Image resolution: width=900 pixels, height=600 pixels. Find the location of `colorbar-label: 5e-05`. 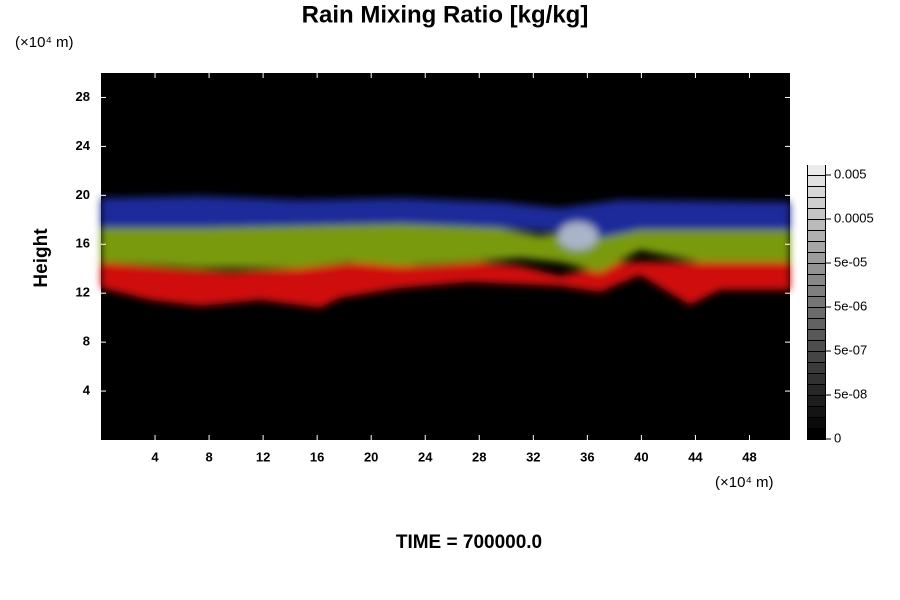

colorbar-label: 5e-05 is located at coordinates (850, 261).